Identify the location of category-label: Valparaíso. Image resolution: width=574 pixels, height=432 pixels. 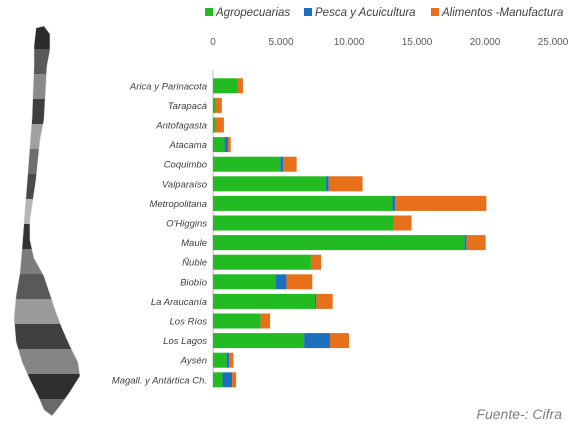
(184, 184).